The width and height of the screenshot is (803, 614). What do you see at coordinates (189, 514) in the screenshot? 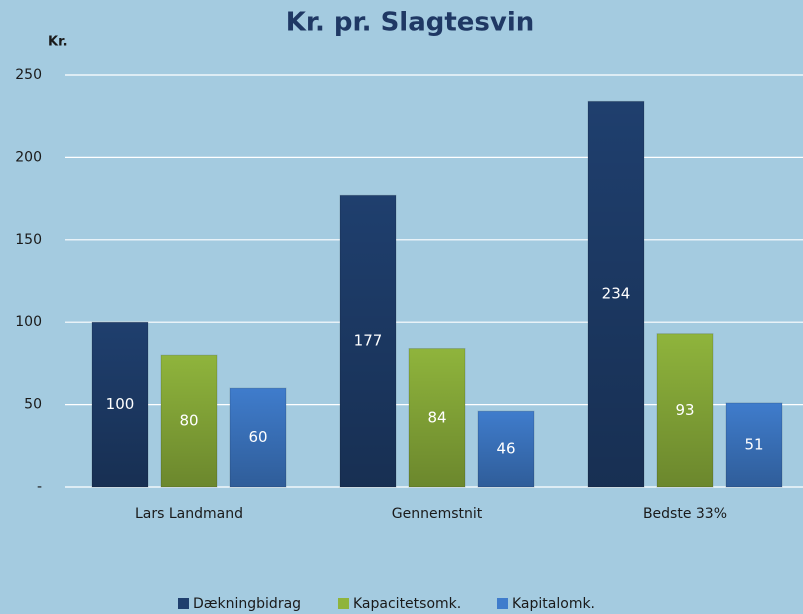
I see `x-tick-label: Lars Landmand` at bounding box center [189, 514].